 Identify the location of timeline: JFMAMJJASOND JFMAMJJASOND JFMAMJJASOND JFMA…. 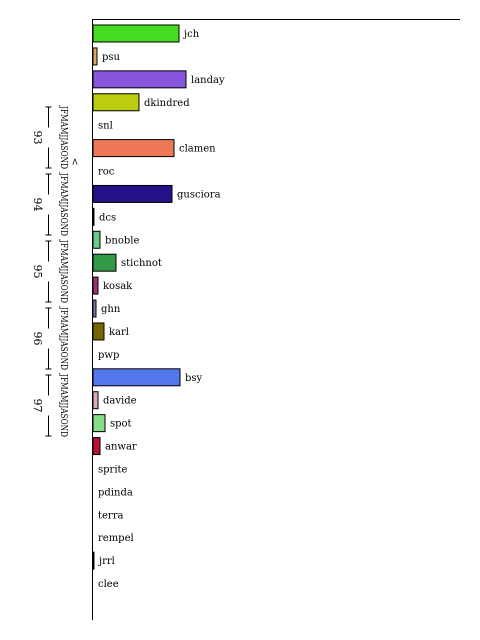
(55, 271).